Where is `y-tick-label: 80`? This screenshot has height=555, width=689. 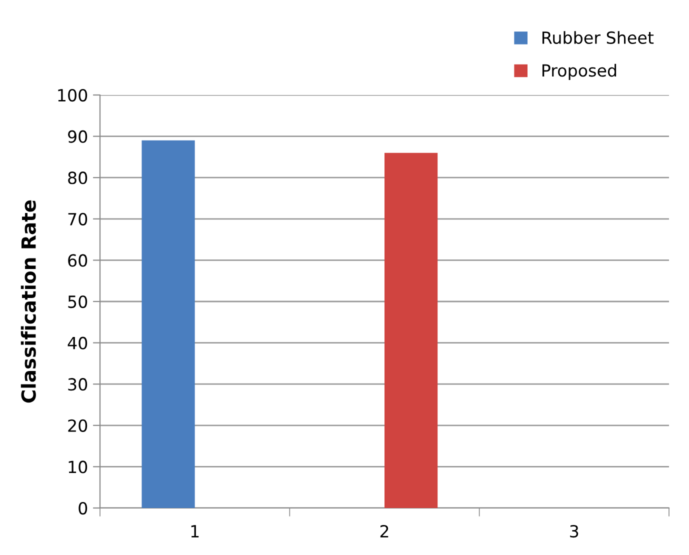
y-tick-label: 80 is located at coordinates (78, 178).